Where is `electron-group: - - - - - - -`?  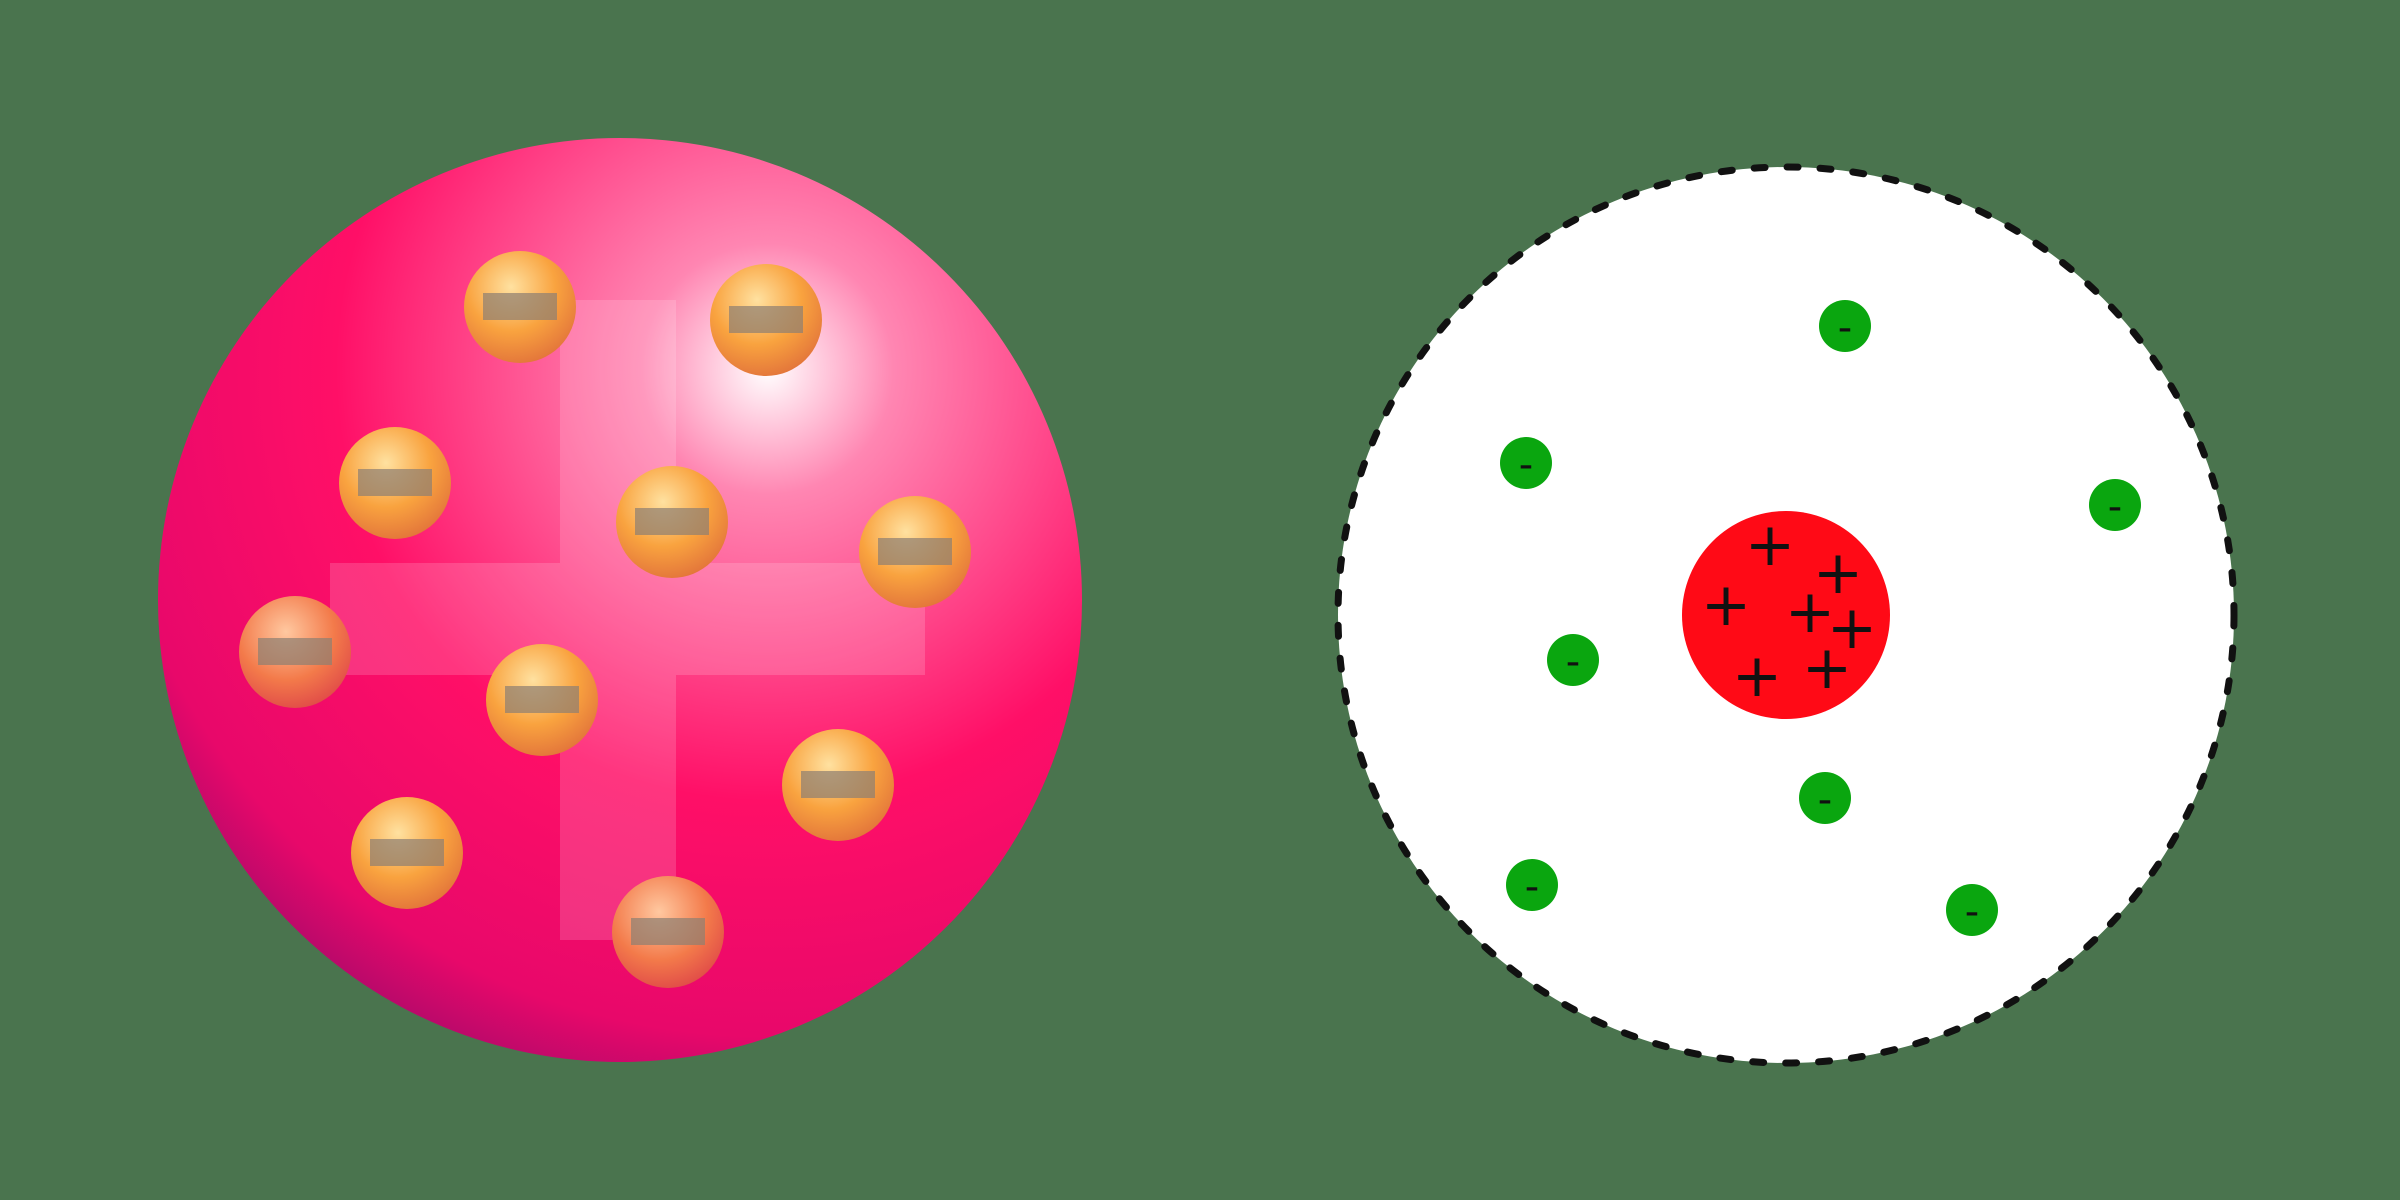
electron-group: - - - - - - - is located at coordinates (1820, 618).